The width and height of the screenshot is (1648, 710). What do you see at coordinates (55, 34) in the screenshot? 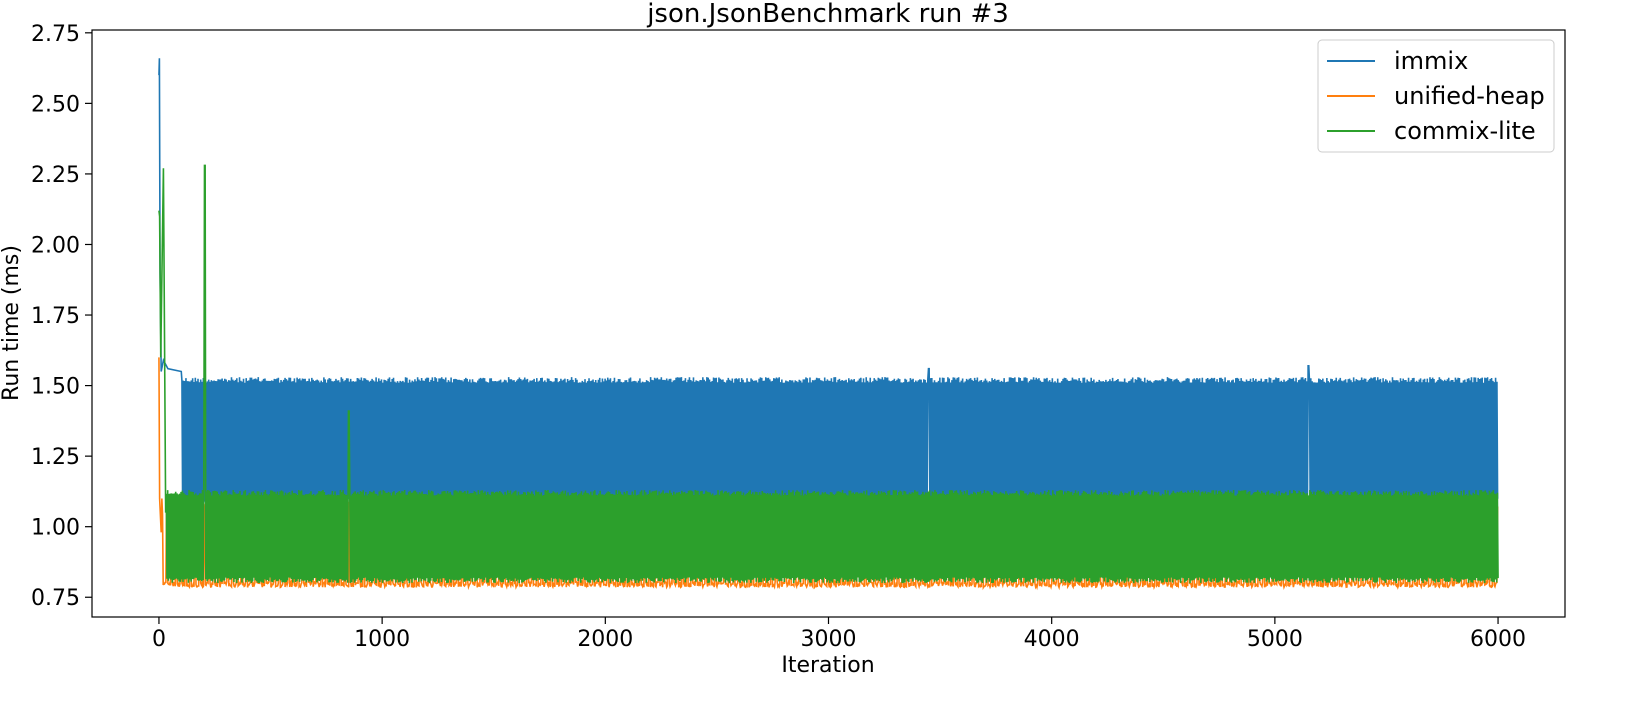
I see `y-tick-label: 2.75` at bounding box center [55, 34].